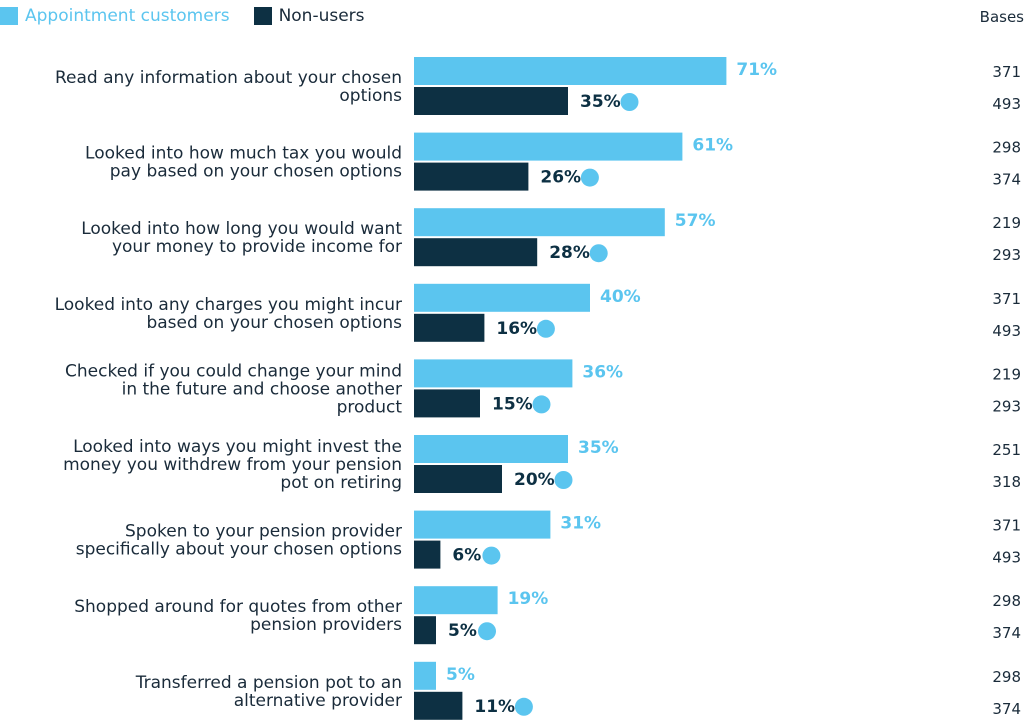 This screenshot has height=720, width=1030. What do you see at coordinates (1006, 482) in the screenshot?
I see `base-nonusers: 318` at bounding box center [1006, 482].